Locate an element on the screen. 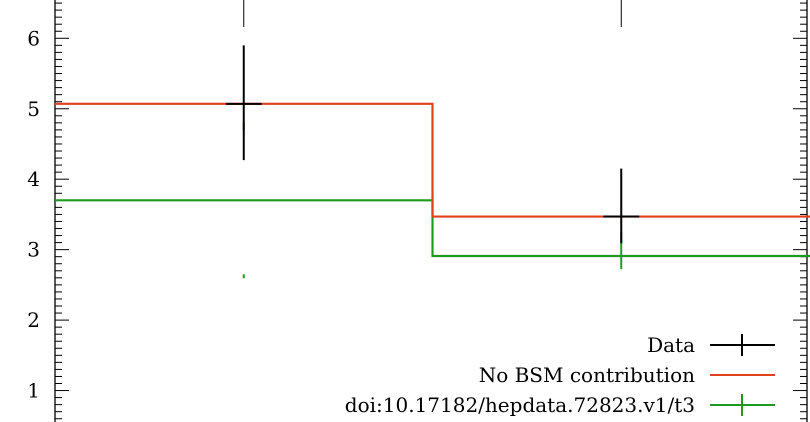  y-tick-labels: 1 2 3 4 5 6 is located at coordinates (33, 214).